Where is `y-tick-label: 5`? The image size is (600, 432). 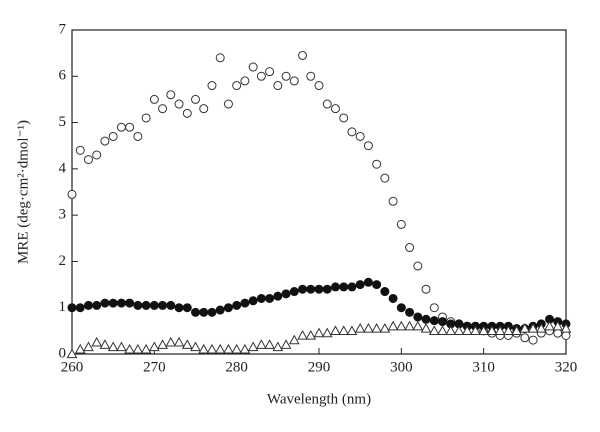
y-tick-label: 5 is located at coordinates (63, 122).